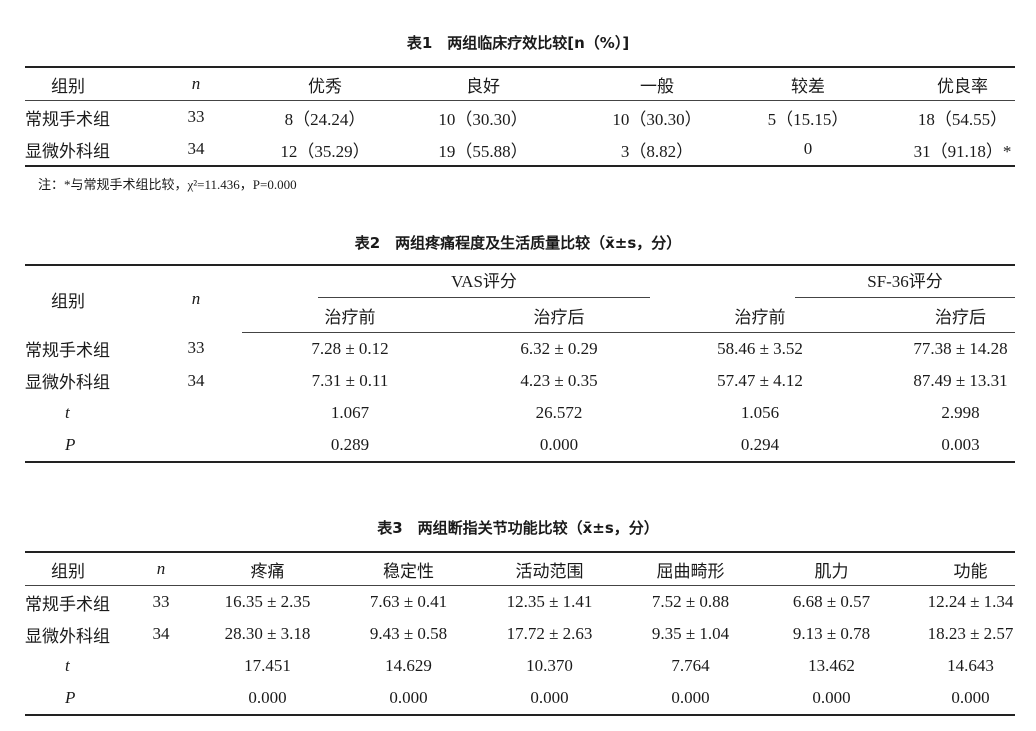 Image resolution: width=1036 pixels, height=731 pixels. Describe the element at coordinates (350, 445) in the screenshot. I see `cell: 0.289` at that location.